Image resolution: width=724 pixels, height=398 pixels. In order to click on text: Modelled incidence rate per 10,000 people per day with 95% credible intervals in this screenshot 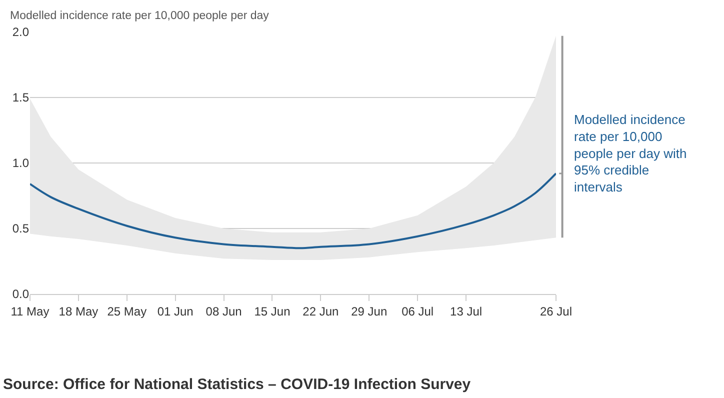, I will do `click(630, 153)`.